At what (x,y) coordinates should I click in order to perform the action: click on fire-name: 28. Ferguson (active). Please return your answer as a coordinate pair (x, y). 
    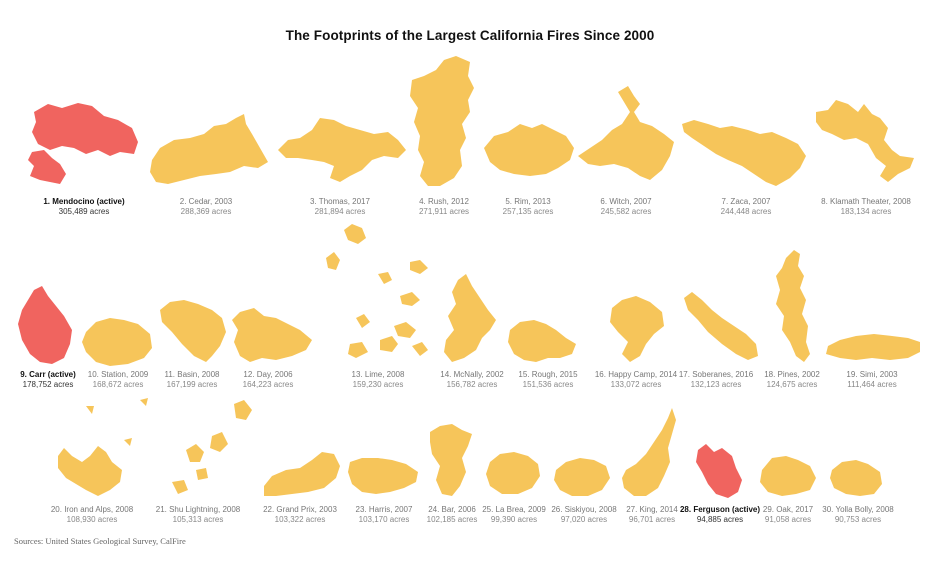
    Looking at the image, I should click on (720, 509).